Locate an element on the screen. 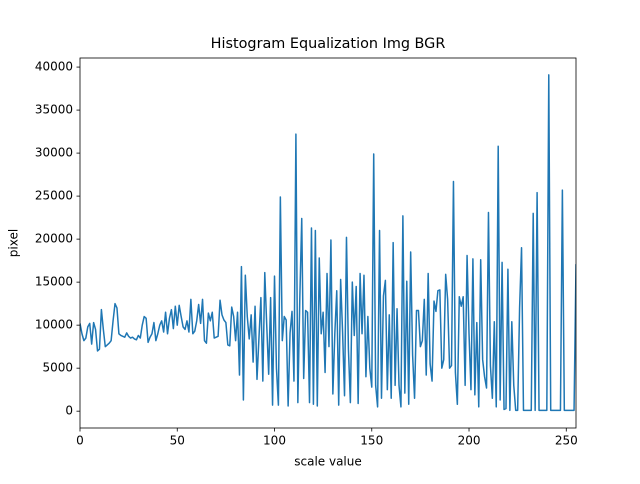 The image size is (640, 484). x-tick-label: 200 is located at coordinates (469, 441).